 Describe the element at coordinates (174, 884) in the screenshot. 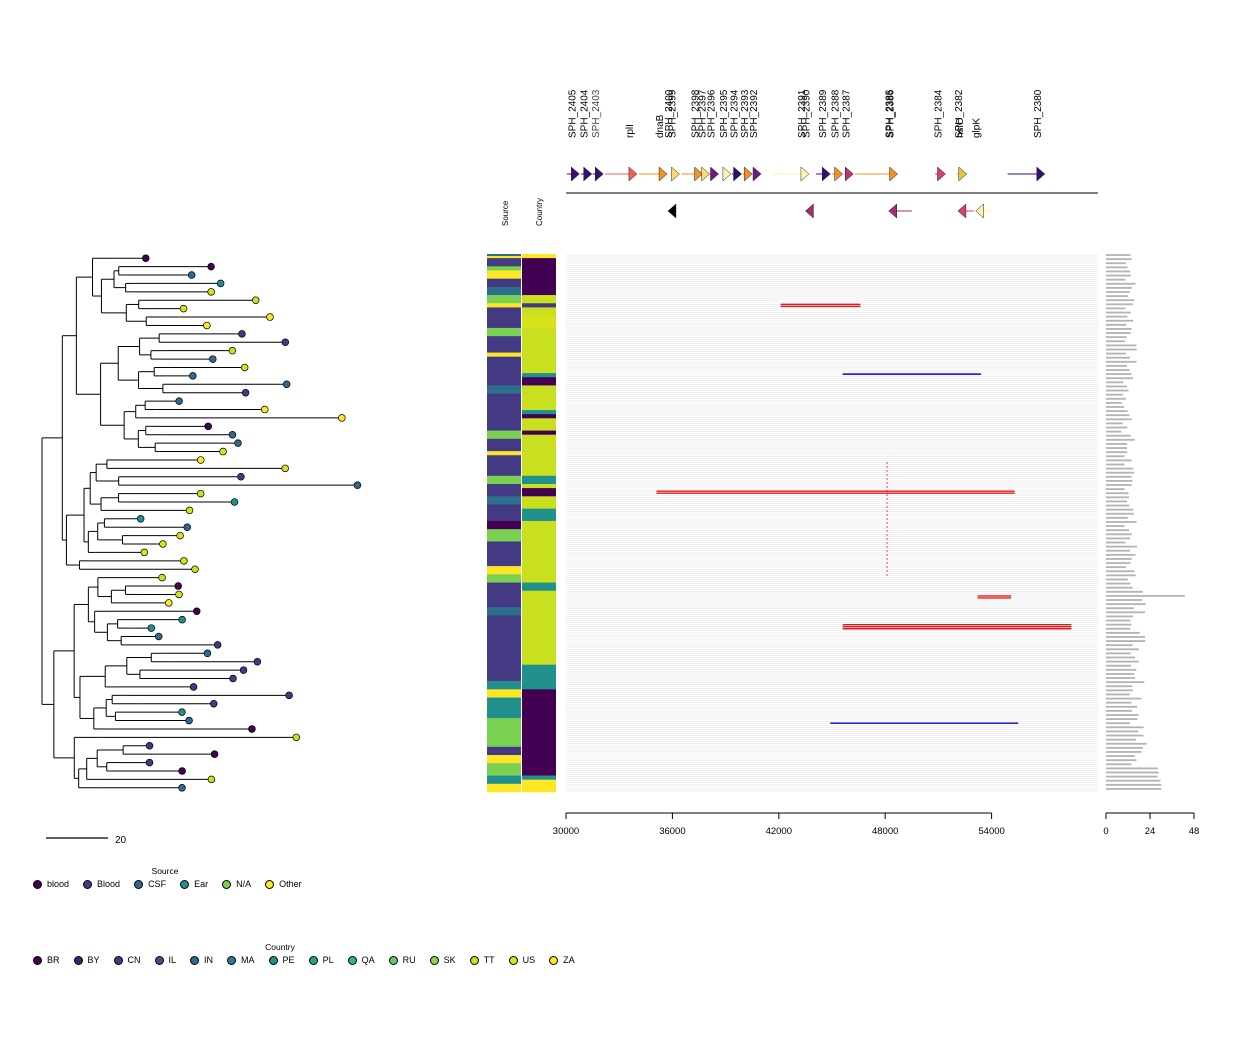

I see `legend-source-items: blood Blood CSF Ear N/A Other` at that location.